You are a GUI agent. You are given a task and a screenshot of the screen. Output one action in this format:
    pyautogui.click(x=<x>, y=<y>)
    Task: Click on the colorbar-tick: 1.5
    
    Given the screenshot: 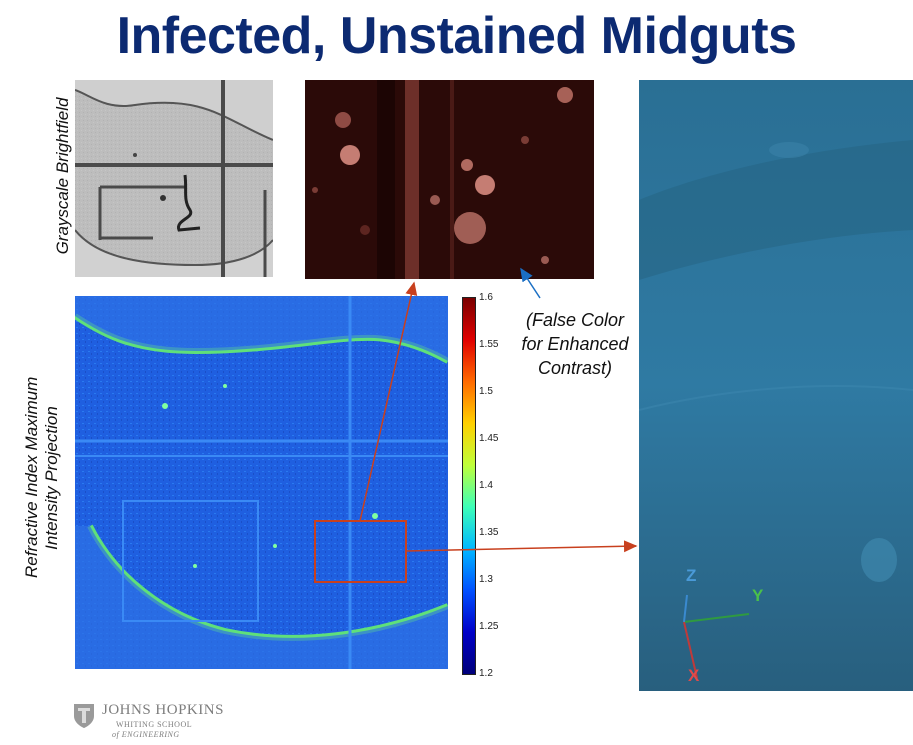 What is the action you would take?
    pyautogui.click(x=486, y=391)
    